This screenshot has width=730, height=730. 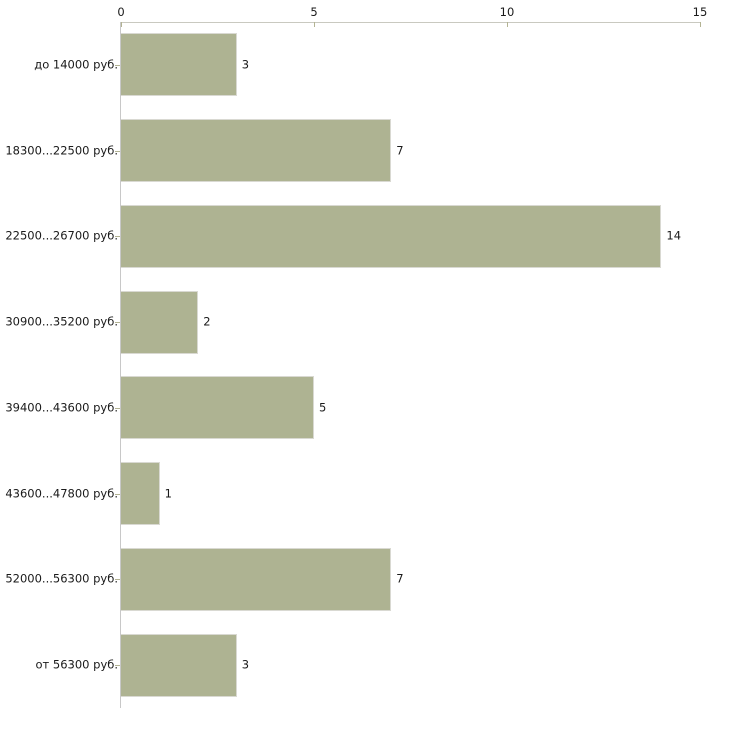 I want to click on y-axis-category-label: 39400...43600 руб., so click(x=61, y=407).